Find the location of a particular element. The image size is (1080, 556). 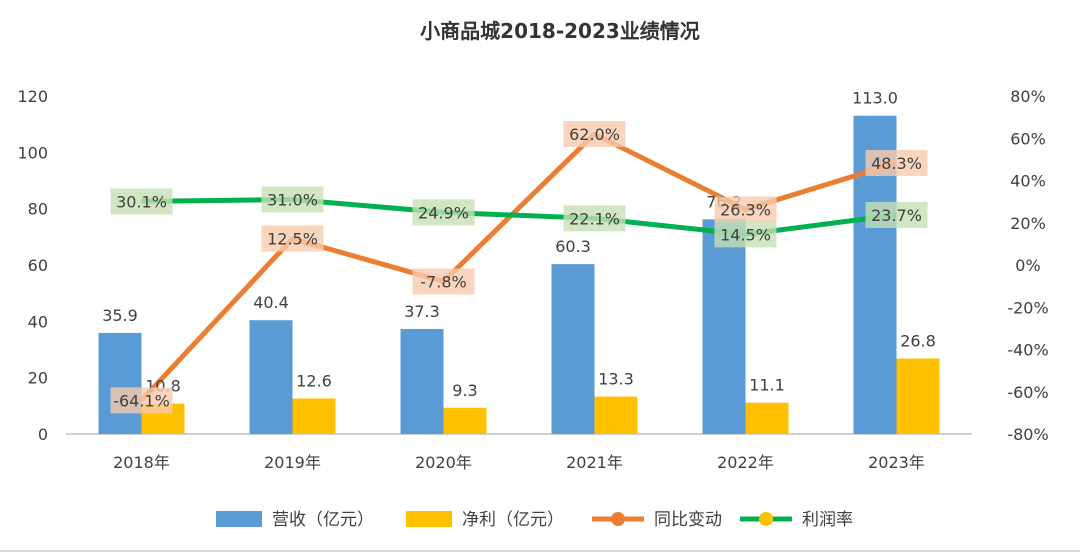

x-tick-label: 2019年 is located at coordinates (292, 462).